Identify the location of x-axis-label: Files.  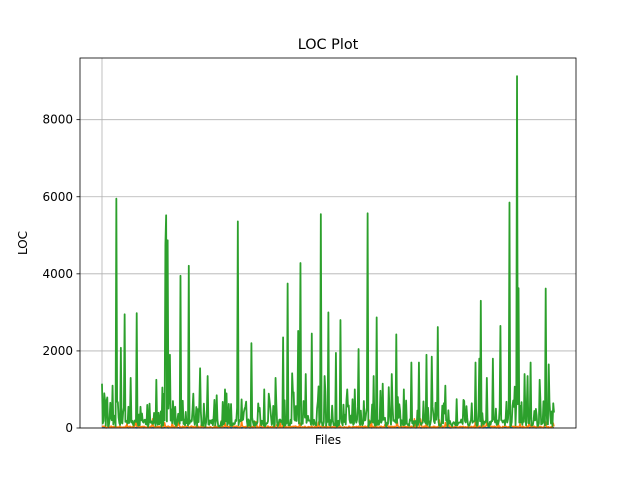
(328, 440).